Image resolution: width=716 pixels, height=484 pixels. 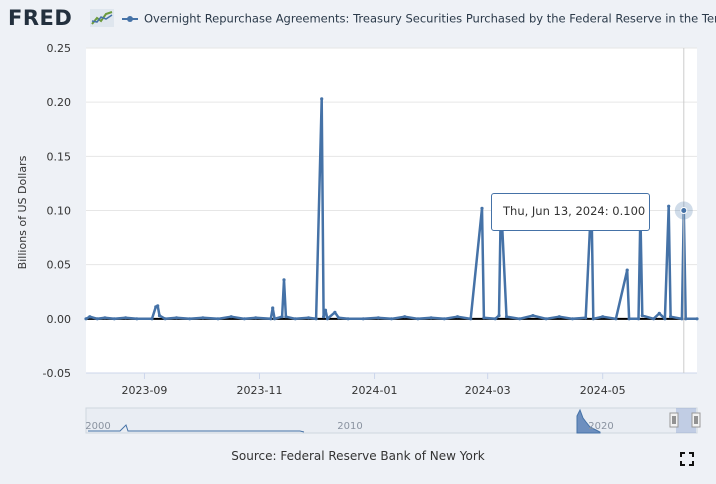 I want to click on x-tick-label: 2024-01, so click(x=375, y=390).